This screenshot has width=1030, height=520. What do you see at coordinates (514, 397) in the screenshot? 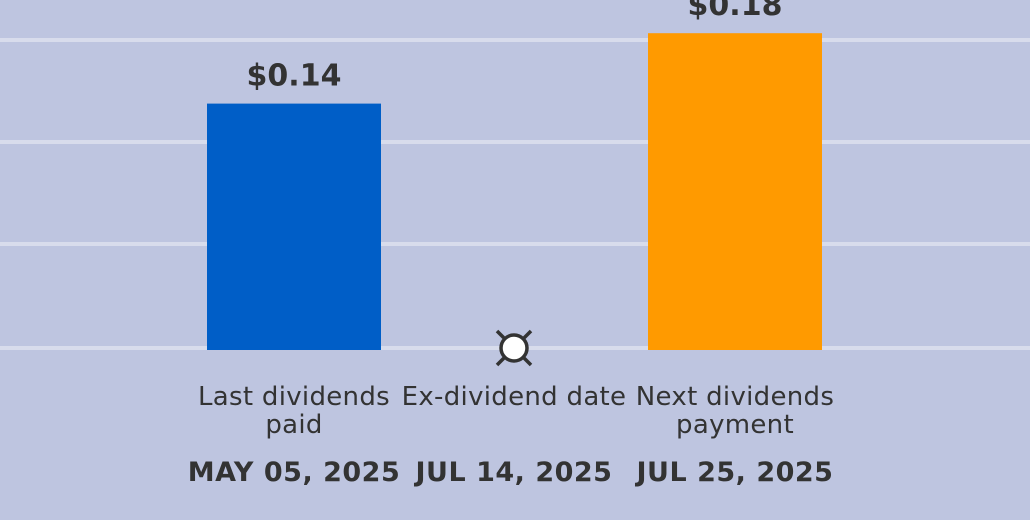
I see `category-name: Ex-dividend date` at bounding box center [514, 397].